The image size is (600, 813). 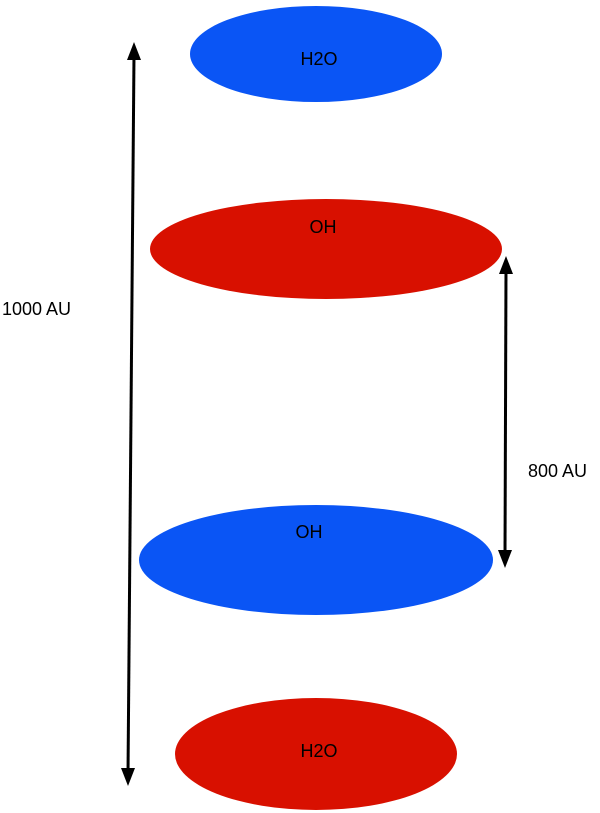 I want to click on dimension-label: 1000 AU, so click(x=36, y=309).